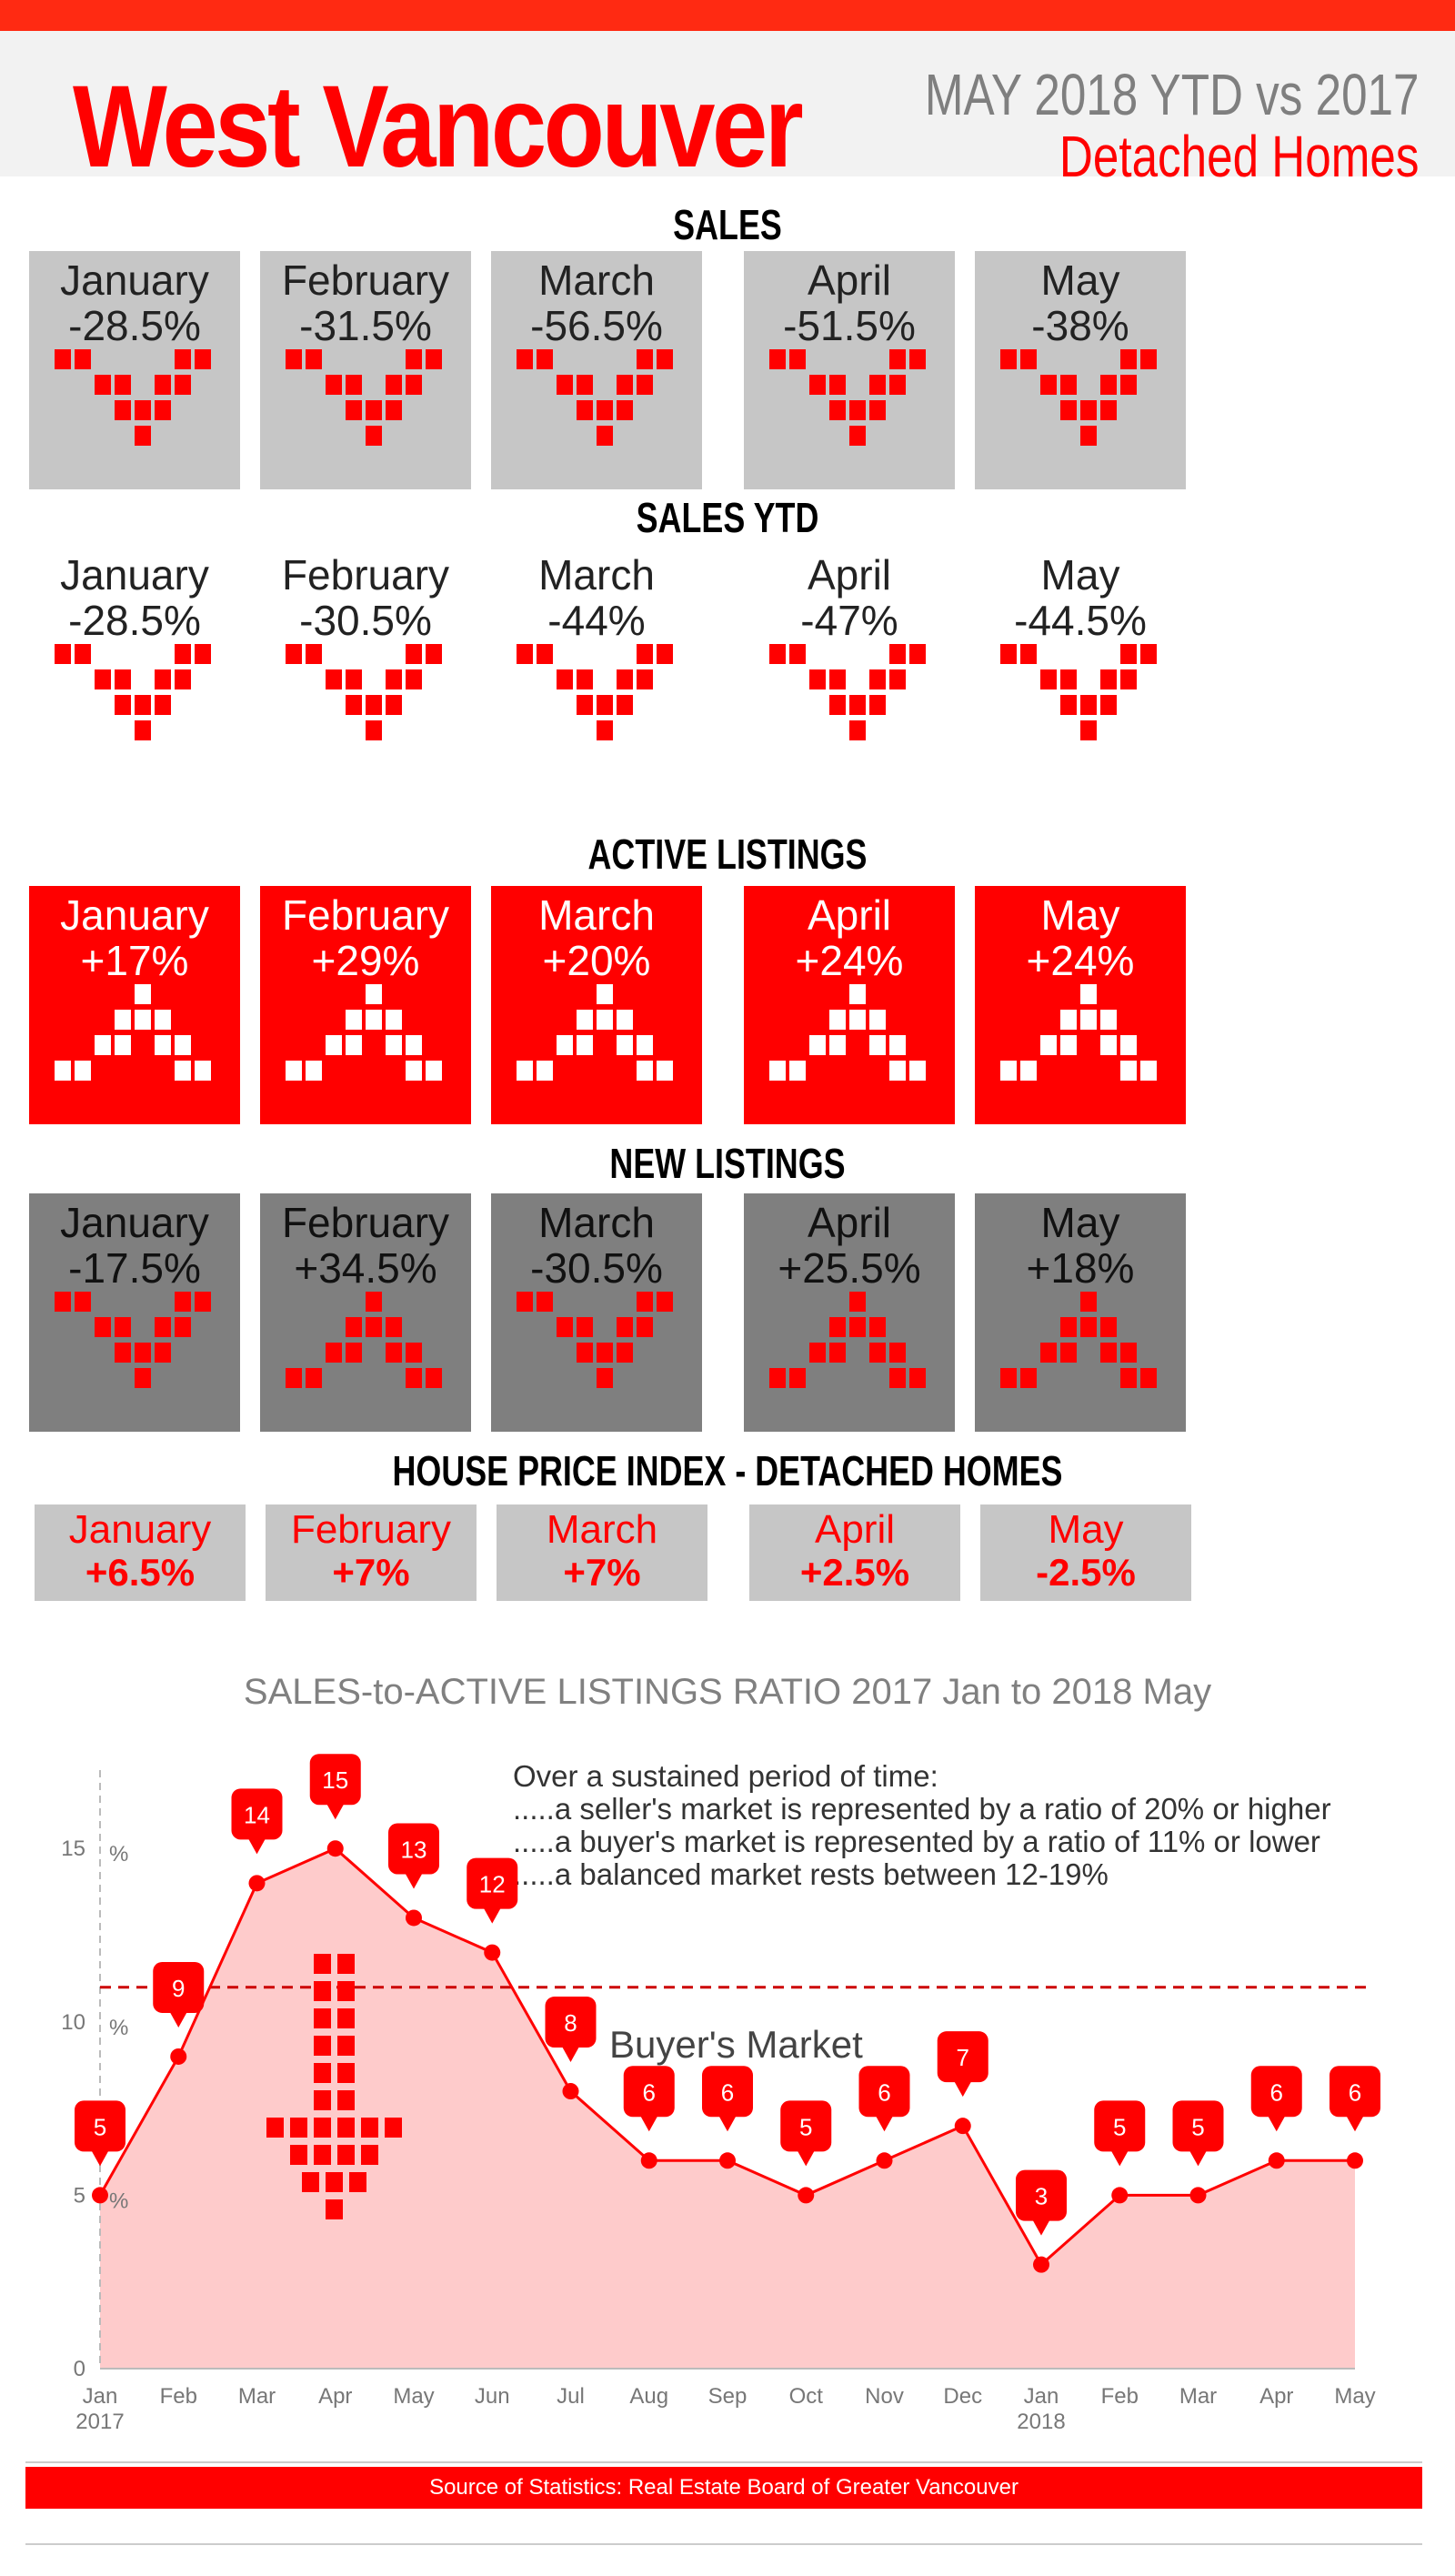 This screenshot has height=2576, width=1455. I want to click on data-label: 8, so click(571, 2030).